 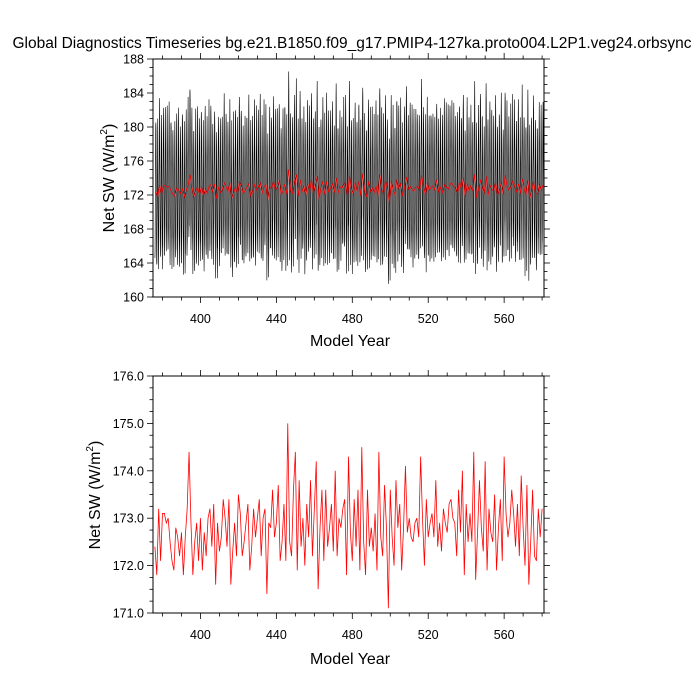 What do you see at coordinates (350, 341) in the screenshot?
I see `top-x-axis-label: Model Year` at bounding box center [350, 341].